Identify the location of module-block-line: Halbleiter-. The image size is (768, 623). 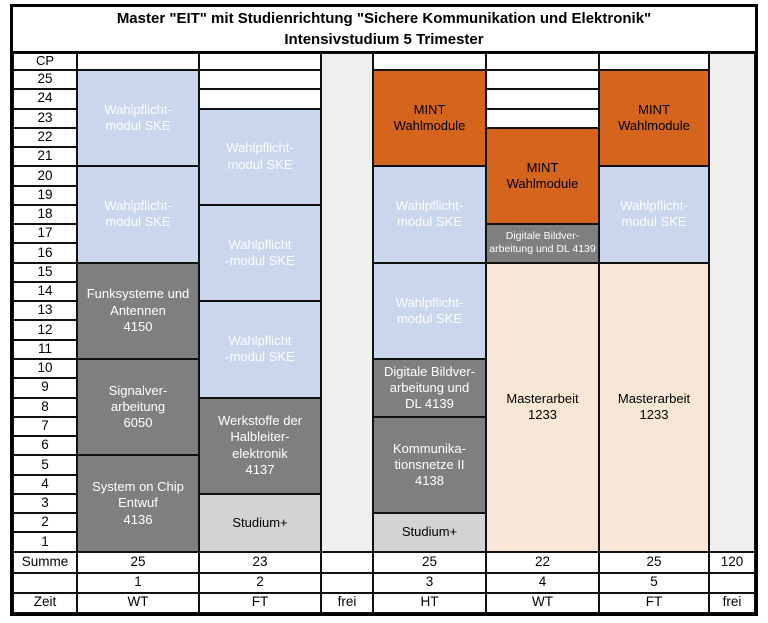
(260, 437).